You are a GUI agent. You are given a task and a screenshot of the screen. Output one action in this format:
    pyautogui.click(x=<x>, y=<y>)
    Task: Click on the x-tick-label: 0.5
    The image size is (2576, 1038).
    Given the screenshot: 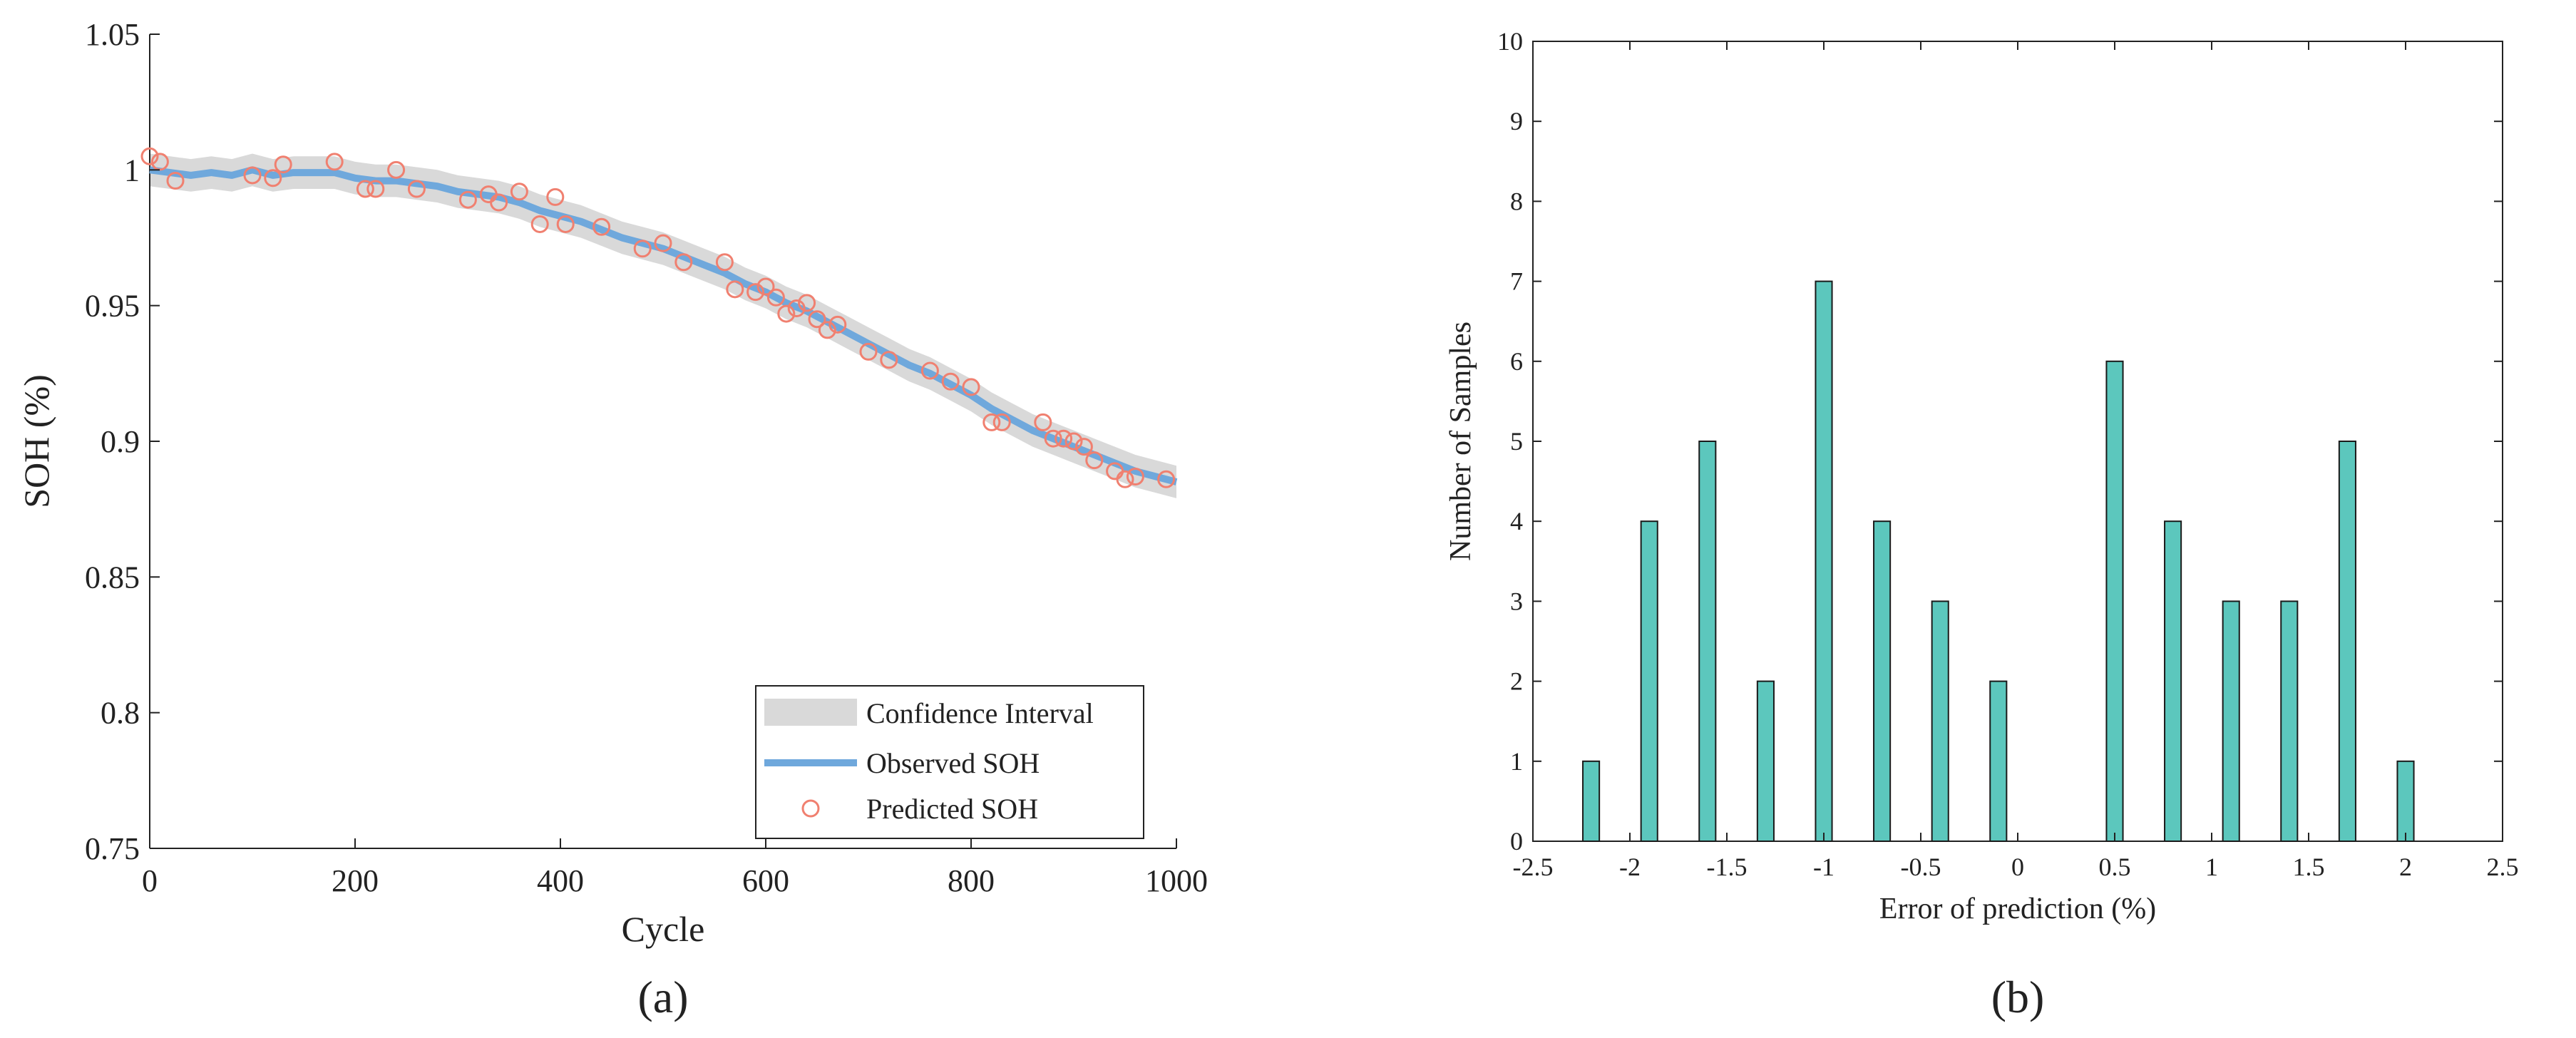 What is the action you would take?
    pyautogui.click(x=2115, y=867)
    